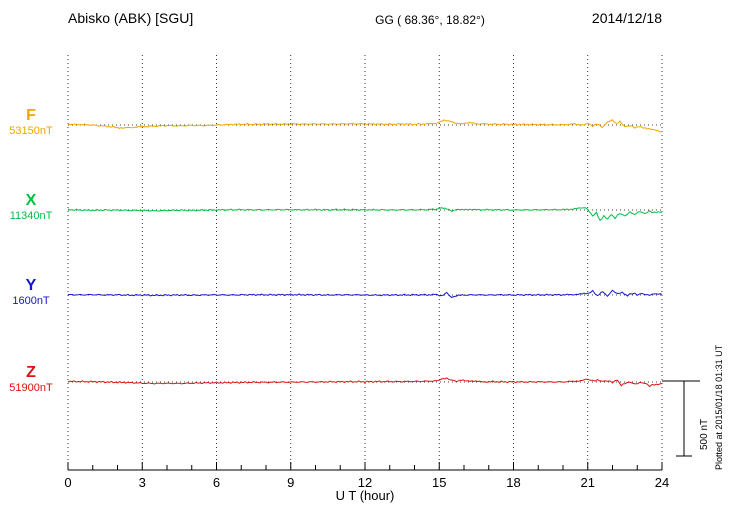  Describe the element at coordinates (365, 482) in the screenshot. I see `x-tick-label: 12` at that location.